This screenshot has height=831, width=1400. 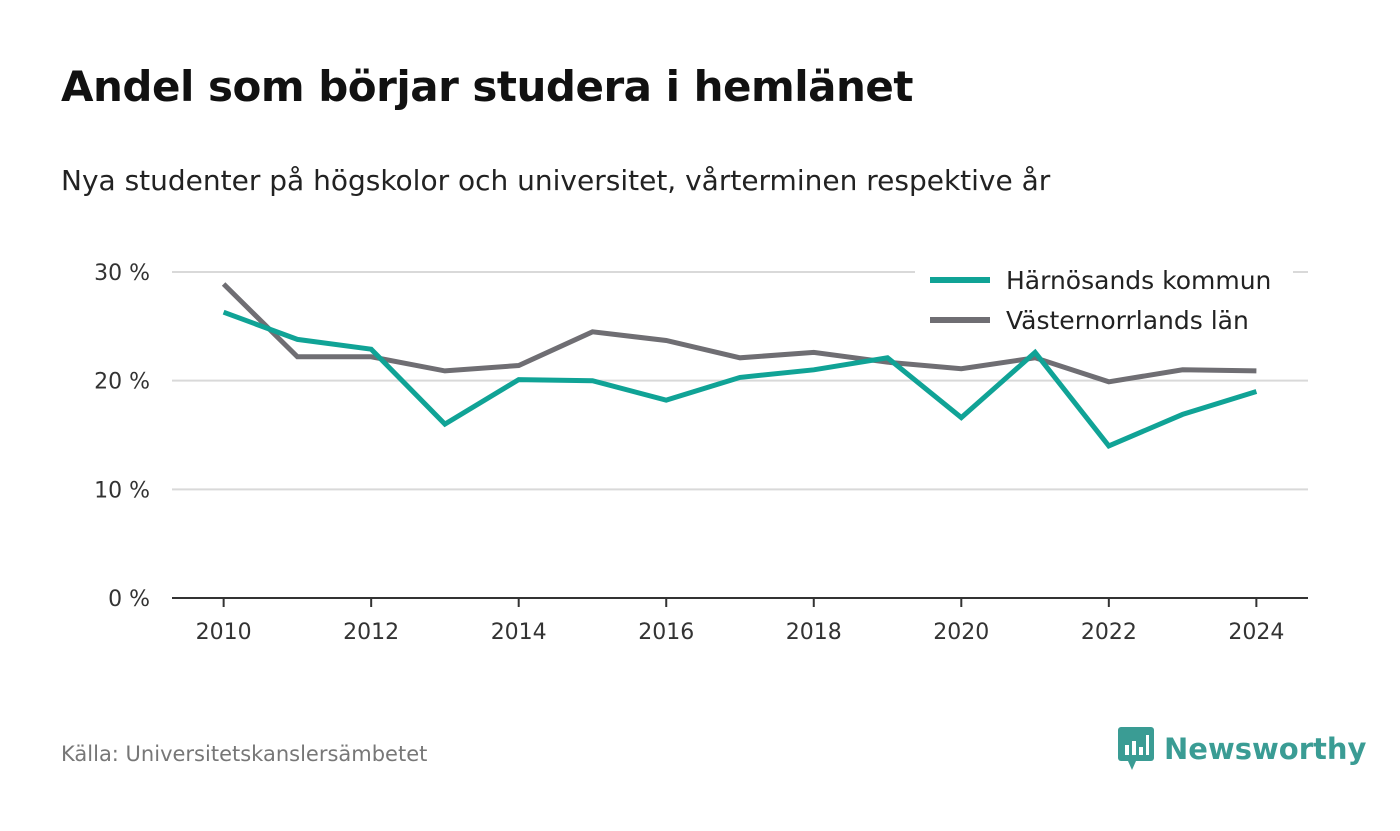 What do you see at coordinates (371, 632) in the screenshot?
I see `x-tick-label-2012: 2012` at bounding box center [371, 632].